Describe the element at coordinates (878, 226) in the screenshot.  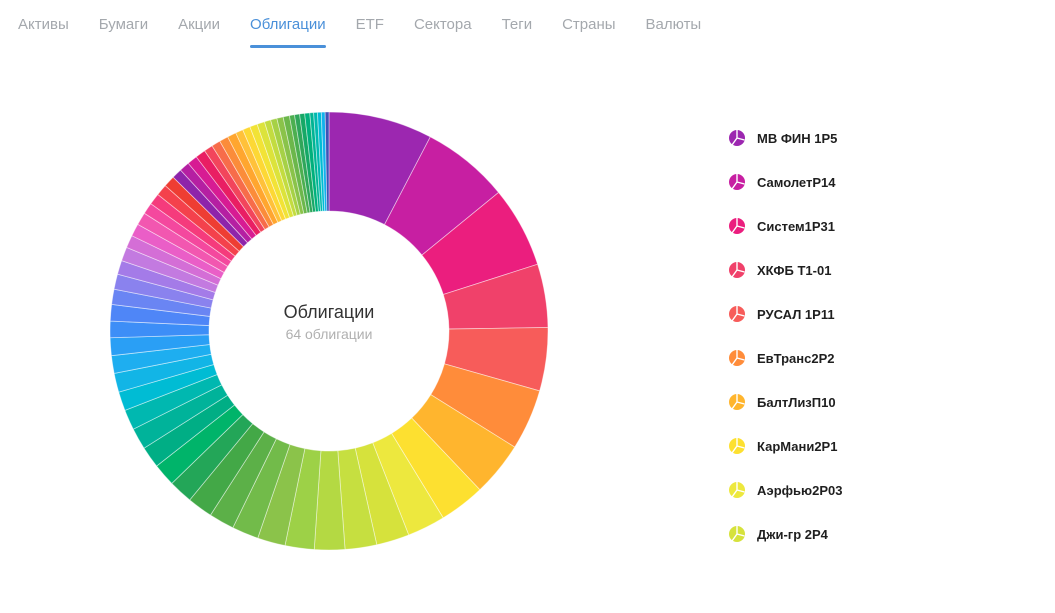
I see `legend-item: Систем1Р31` at that location.